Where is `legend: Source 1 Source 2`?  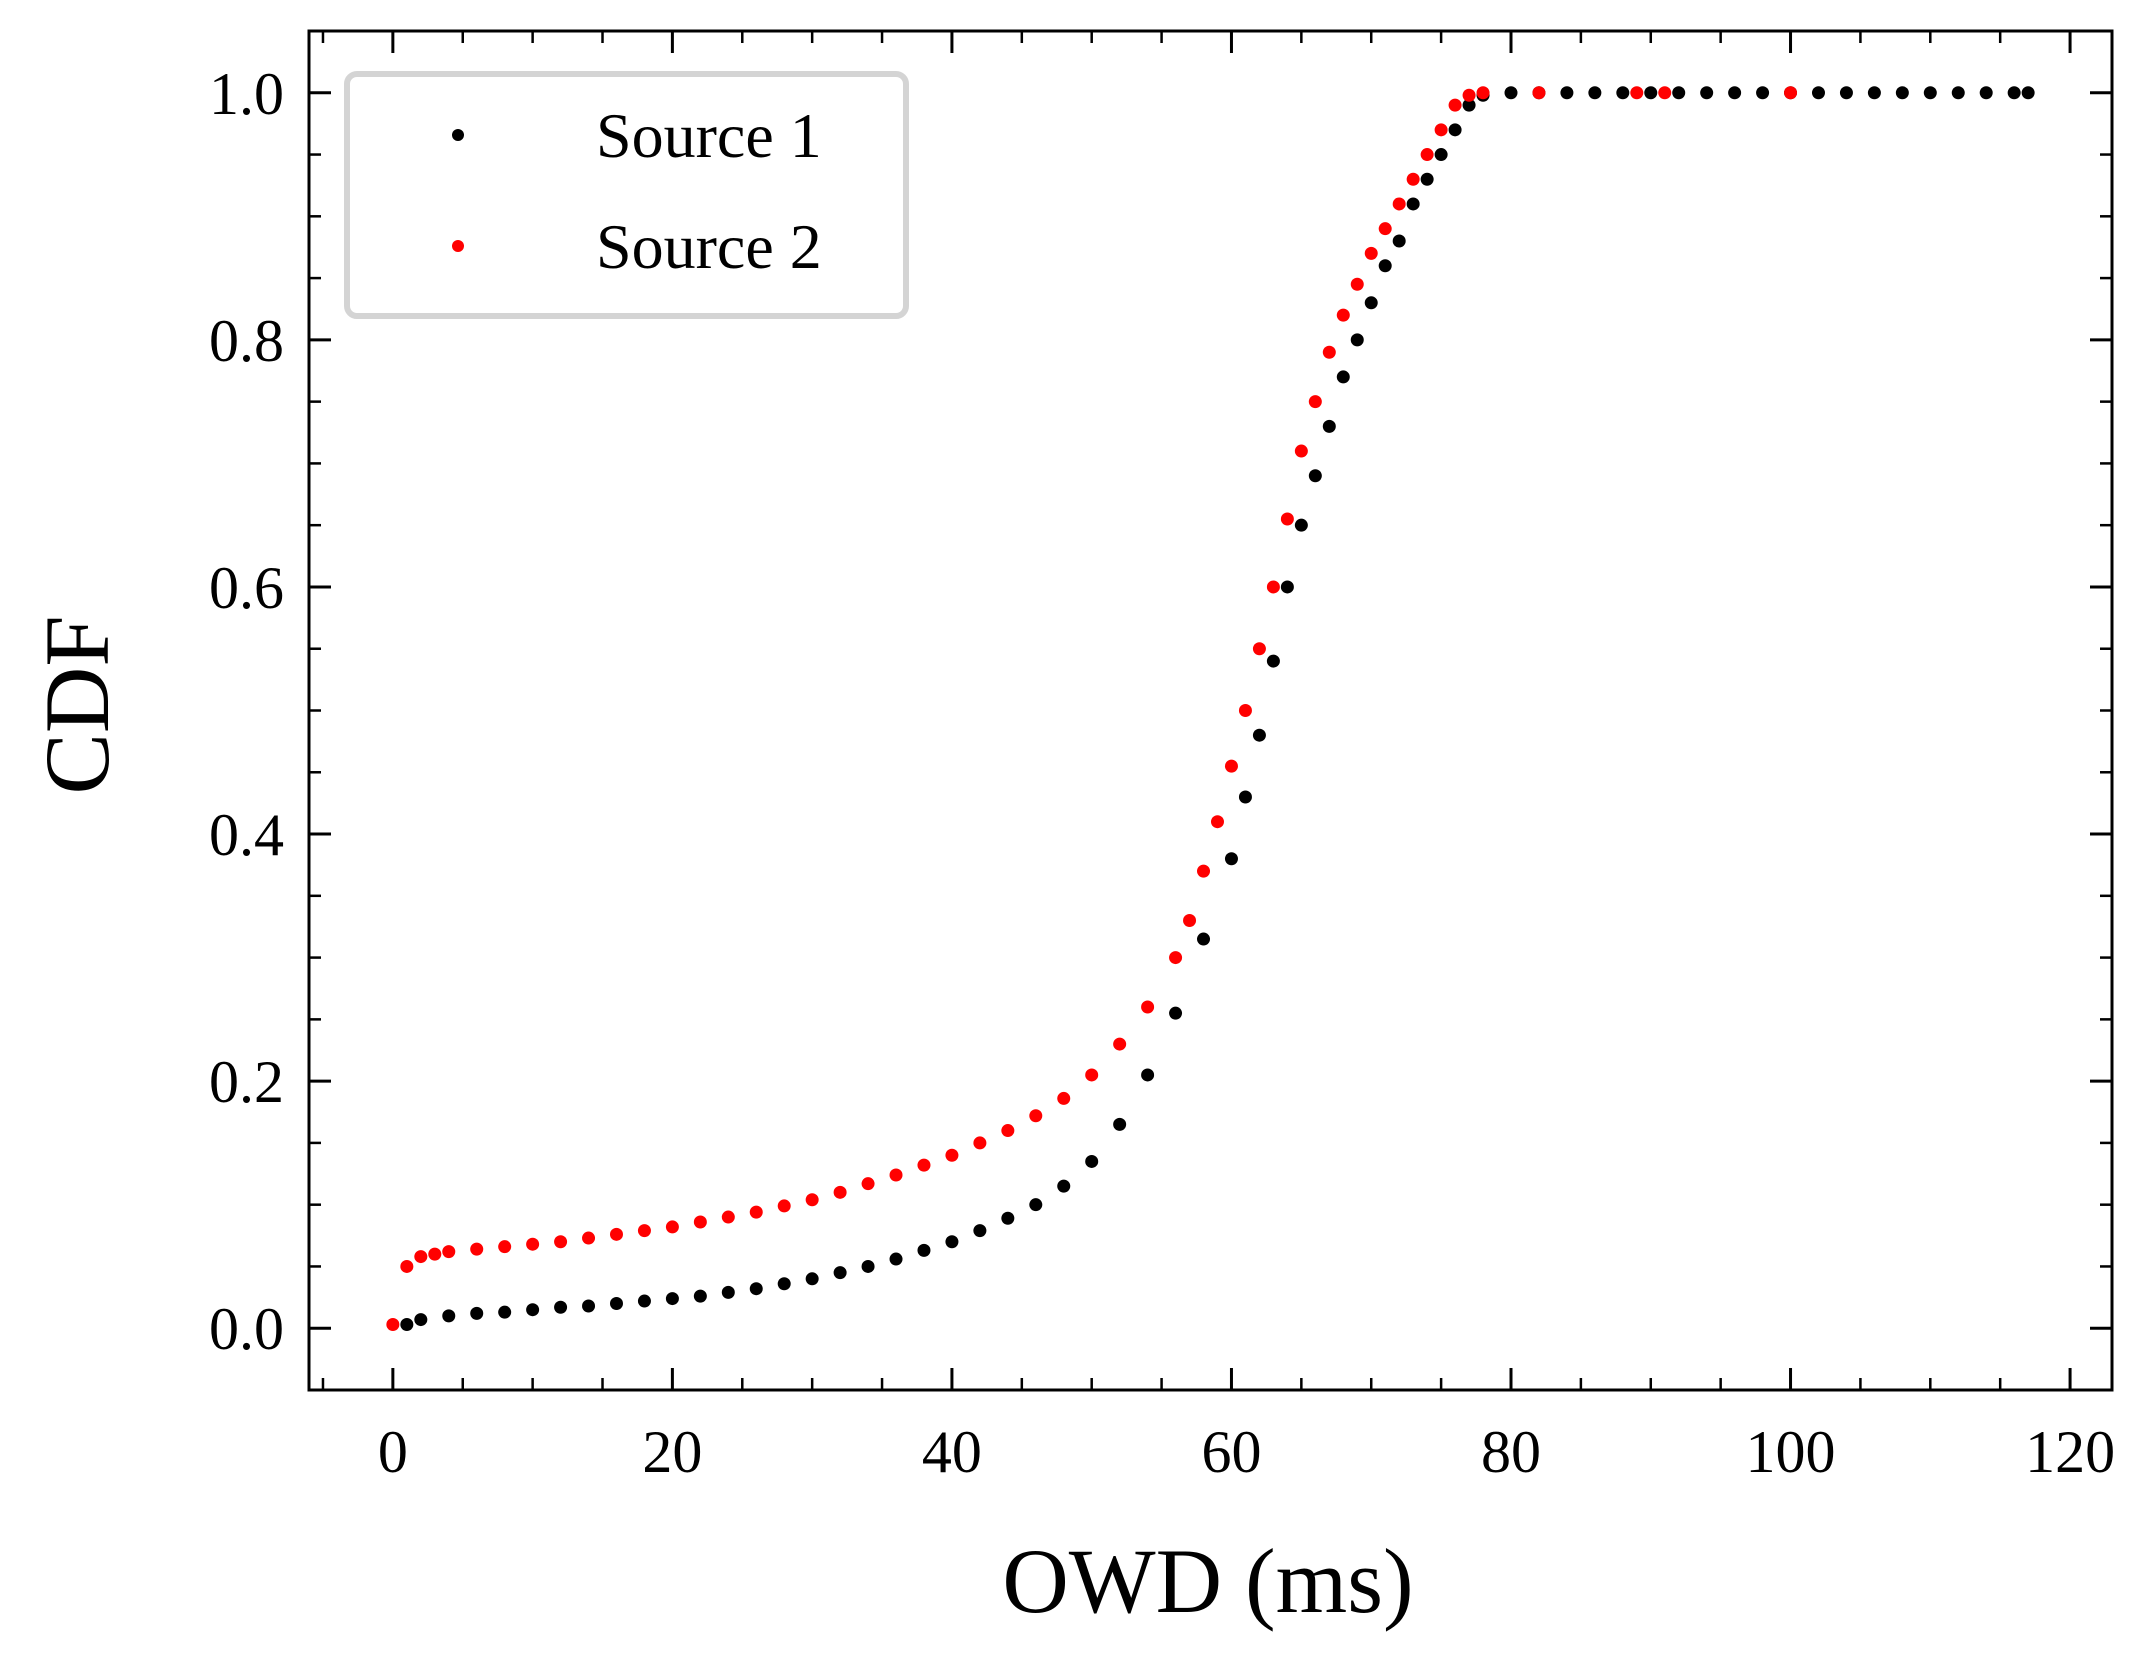
legend: Source 1 Source 2 is located at coordinates (626, 195).